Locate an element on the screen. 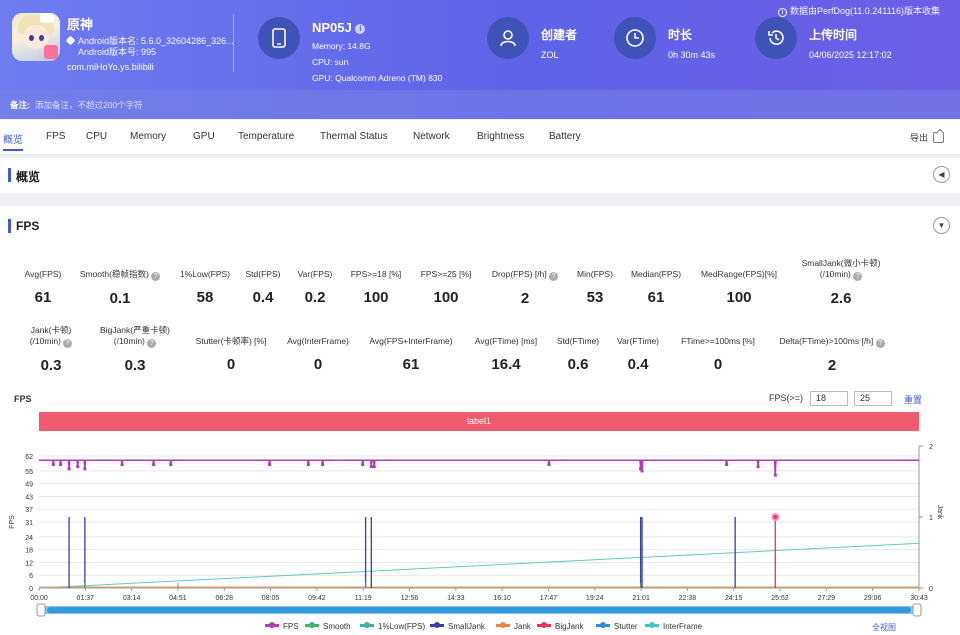  x-tick-label: 11:19 is located at coordinates (363, 598).